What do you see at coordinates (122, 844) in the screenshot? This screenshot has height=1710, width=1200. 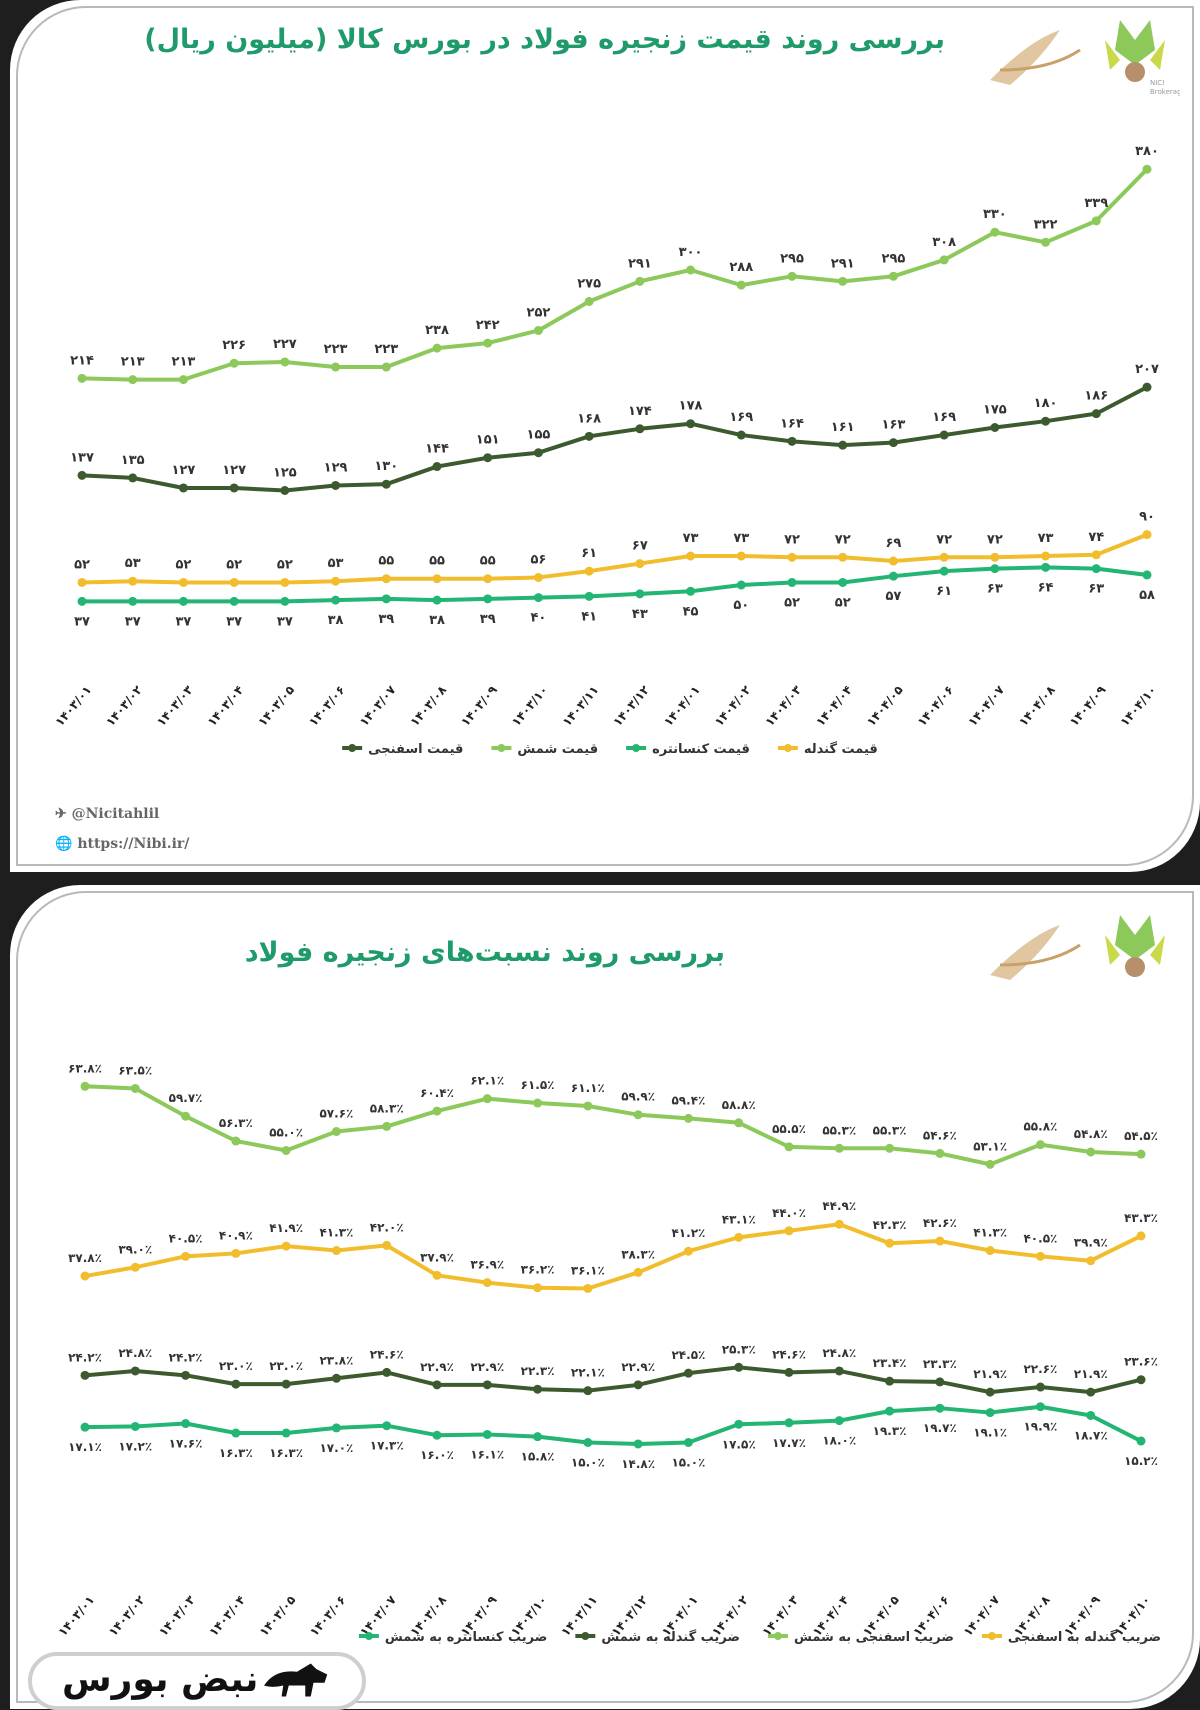 I see `website-link: 🌐 https://Nibi.ir/` at bounding box center [122, 844].